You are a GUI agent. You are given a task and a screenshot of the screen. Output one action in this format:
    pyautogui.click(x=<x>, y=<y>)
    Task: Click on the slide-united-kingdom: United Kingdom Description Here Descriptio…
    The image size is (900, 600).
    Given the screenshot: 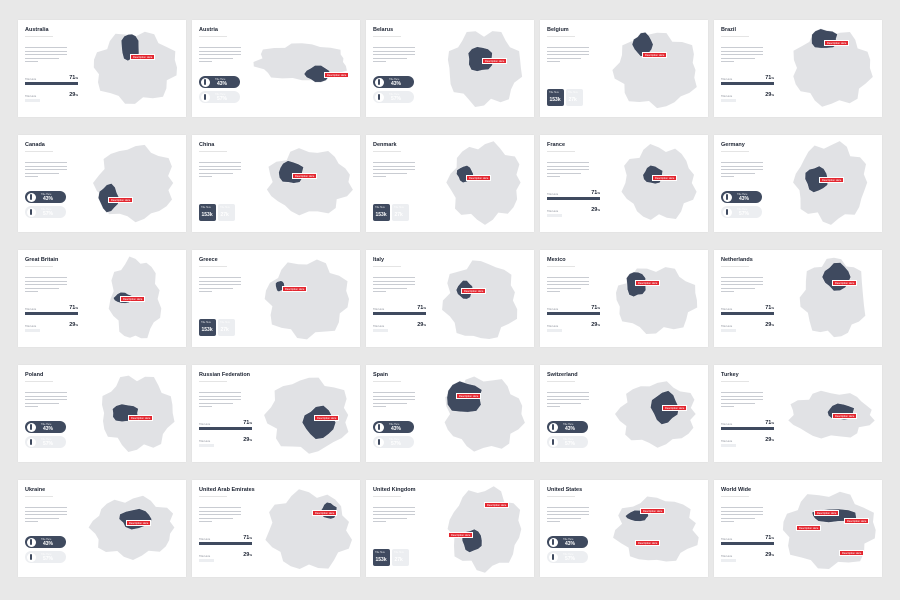 What is the action you would take?
    pyautogui.click(x=450, y=528)
    